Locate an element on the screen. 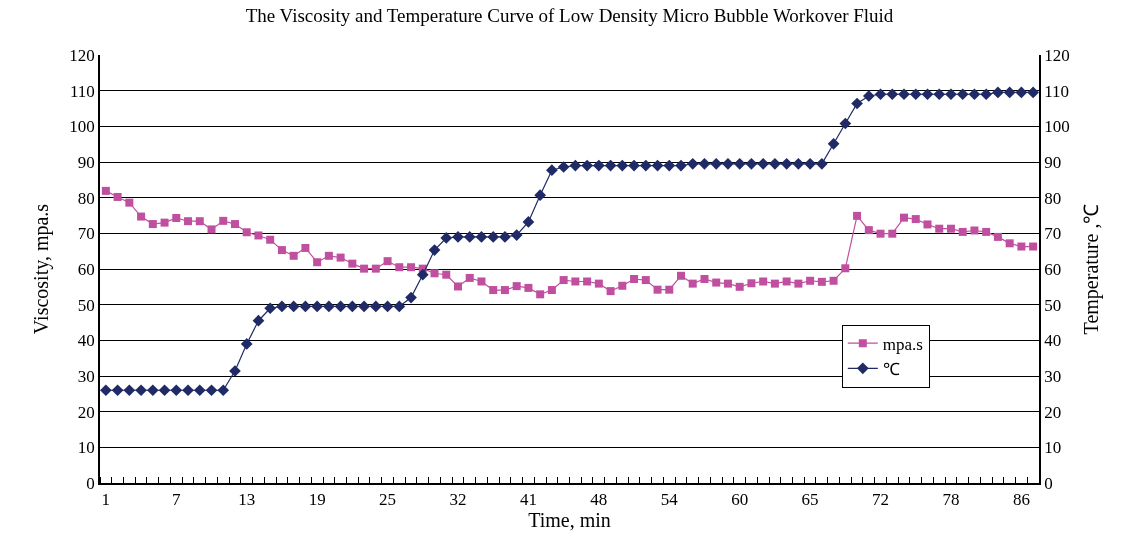 This screenshot has width=1139, height=553. x-tick-label: 13 is located at coordinates (247, 500).